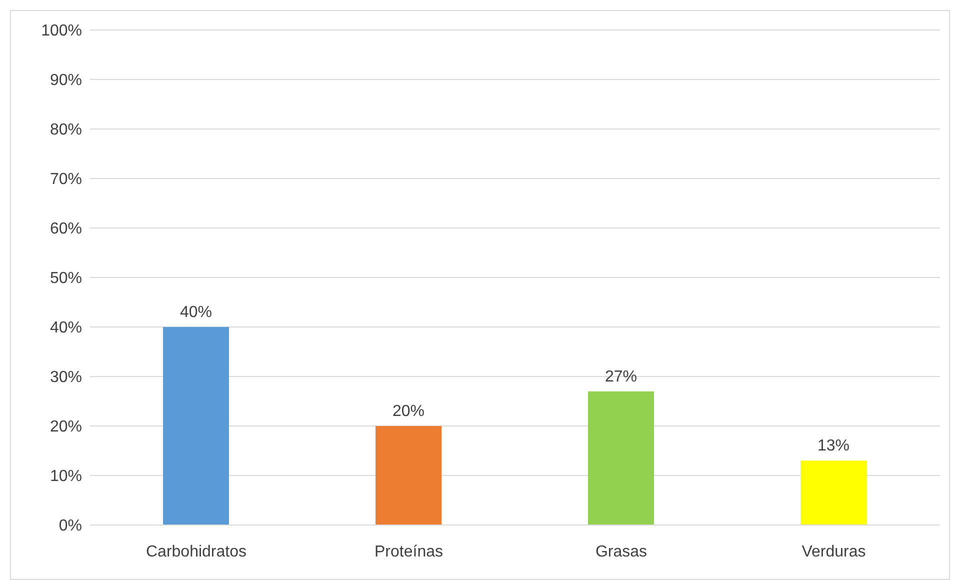 The height and width of the screenshot is (580, 956). What do you see at coordinates (408, 411) in the screenshot?
I see `data-label: 20%` at bounding box center [408, 411].